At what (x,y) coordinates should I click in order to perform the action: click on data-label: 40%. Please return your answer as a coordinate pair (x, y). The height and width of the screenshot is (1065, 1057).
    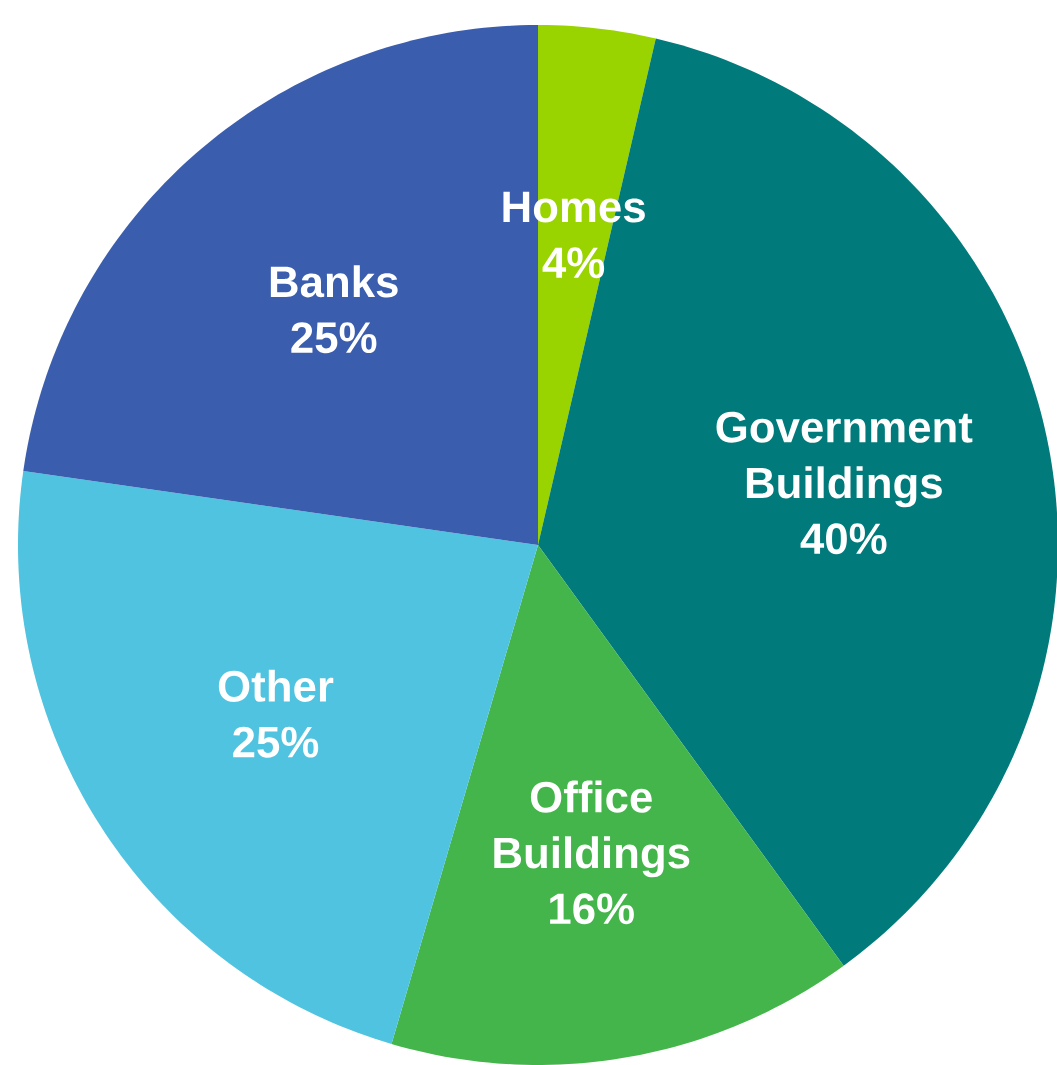
    Looking at the image, I should click on (843, 539).